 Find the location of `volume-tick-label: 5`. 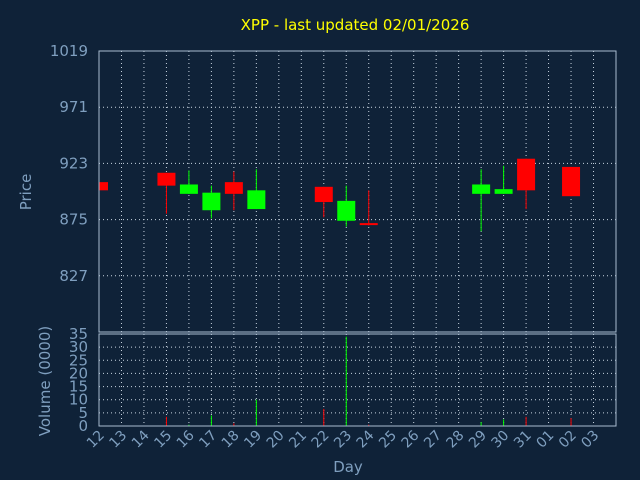

volume-tick-label: 5 is located at coordinates (83, 413).